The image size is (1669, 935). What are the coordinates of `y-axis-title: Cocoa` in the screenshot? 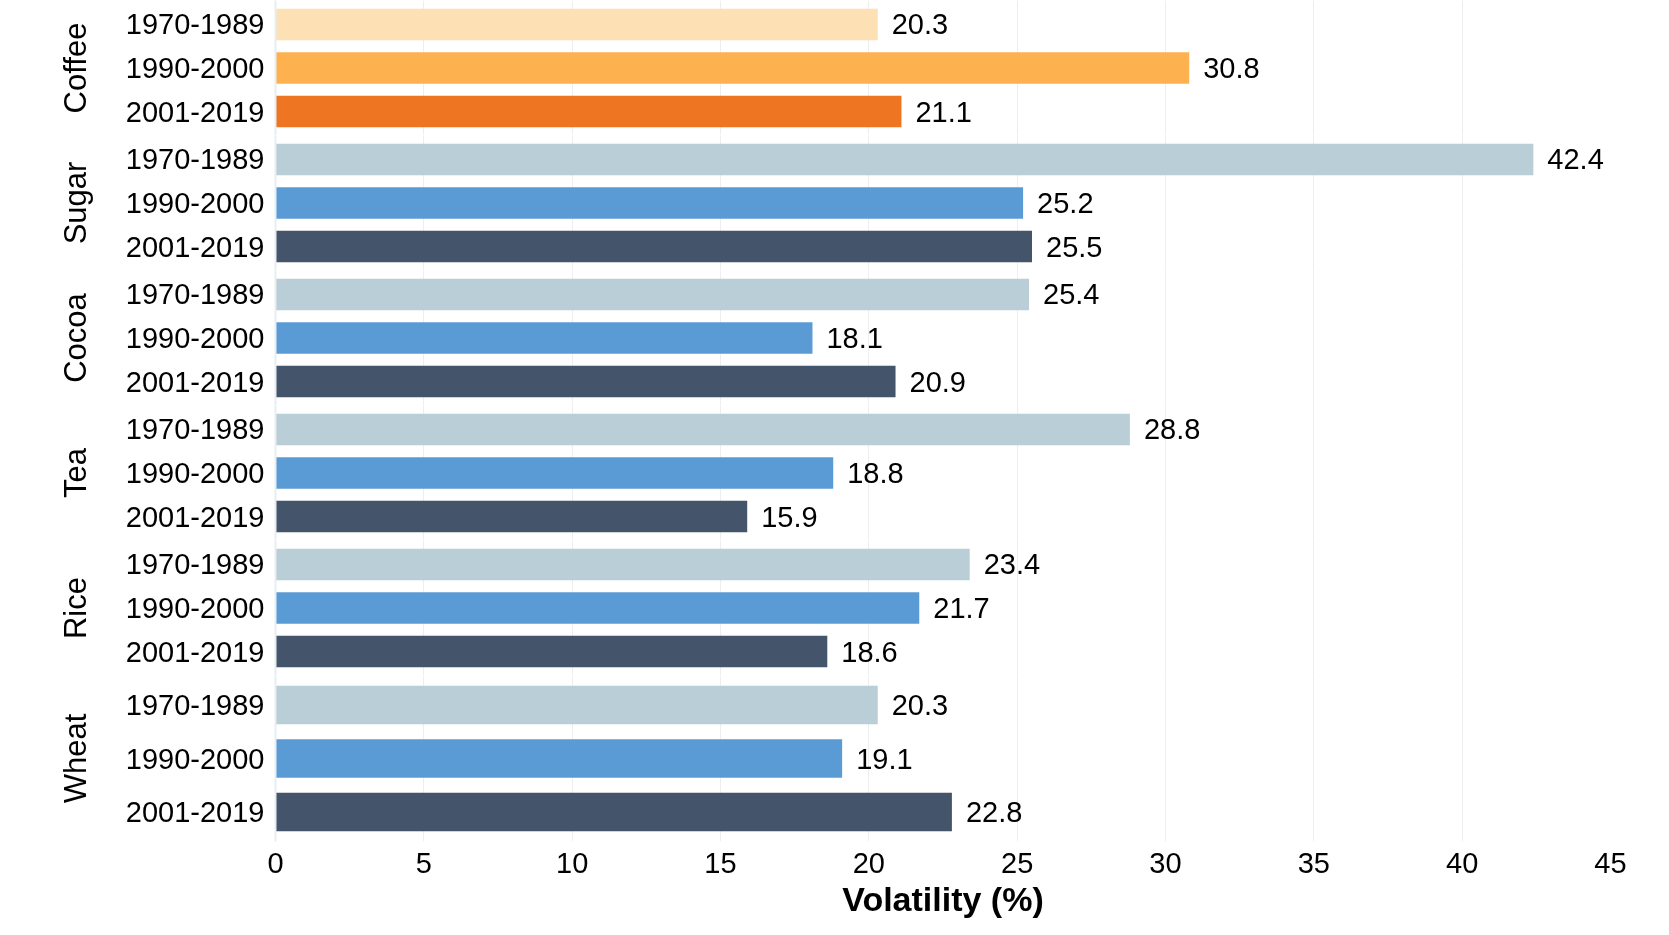 It's located at (75, 337).